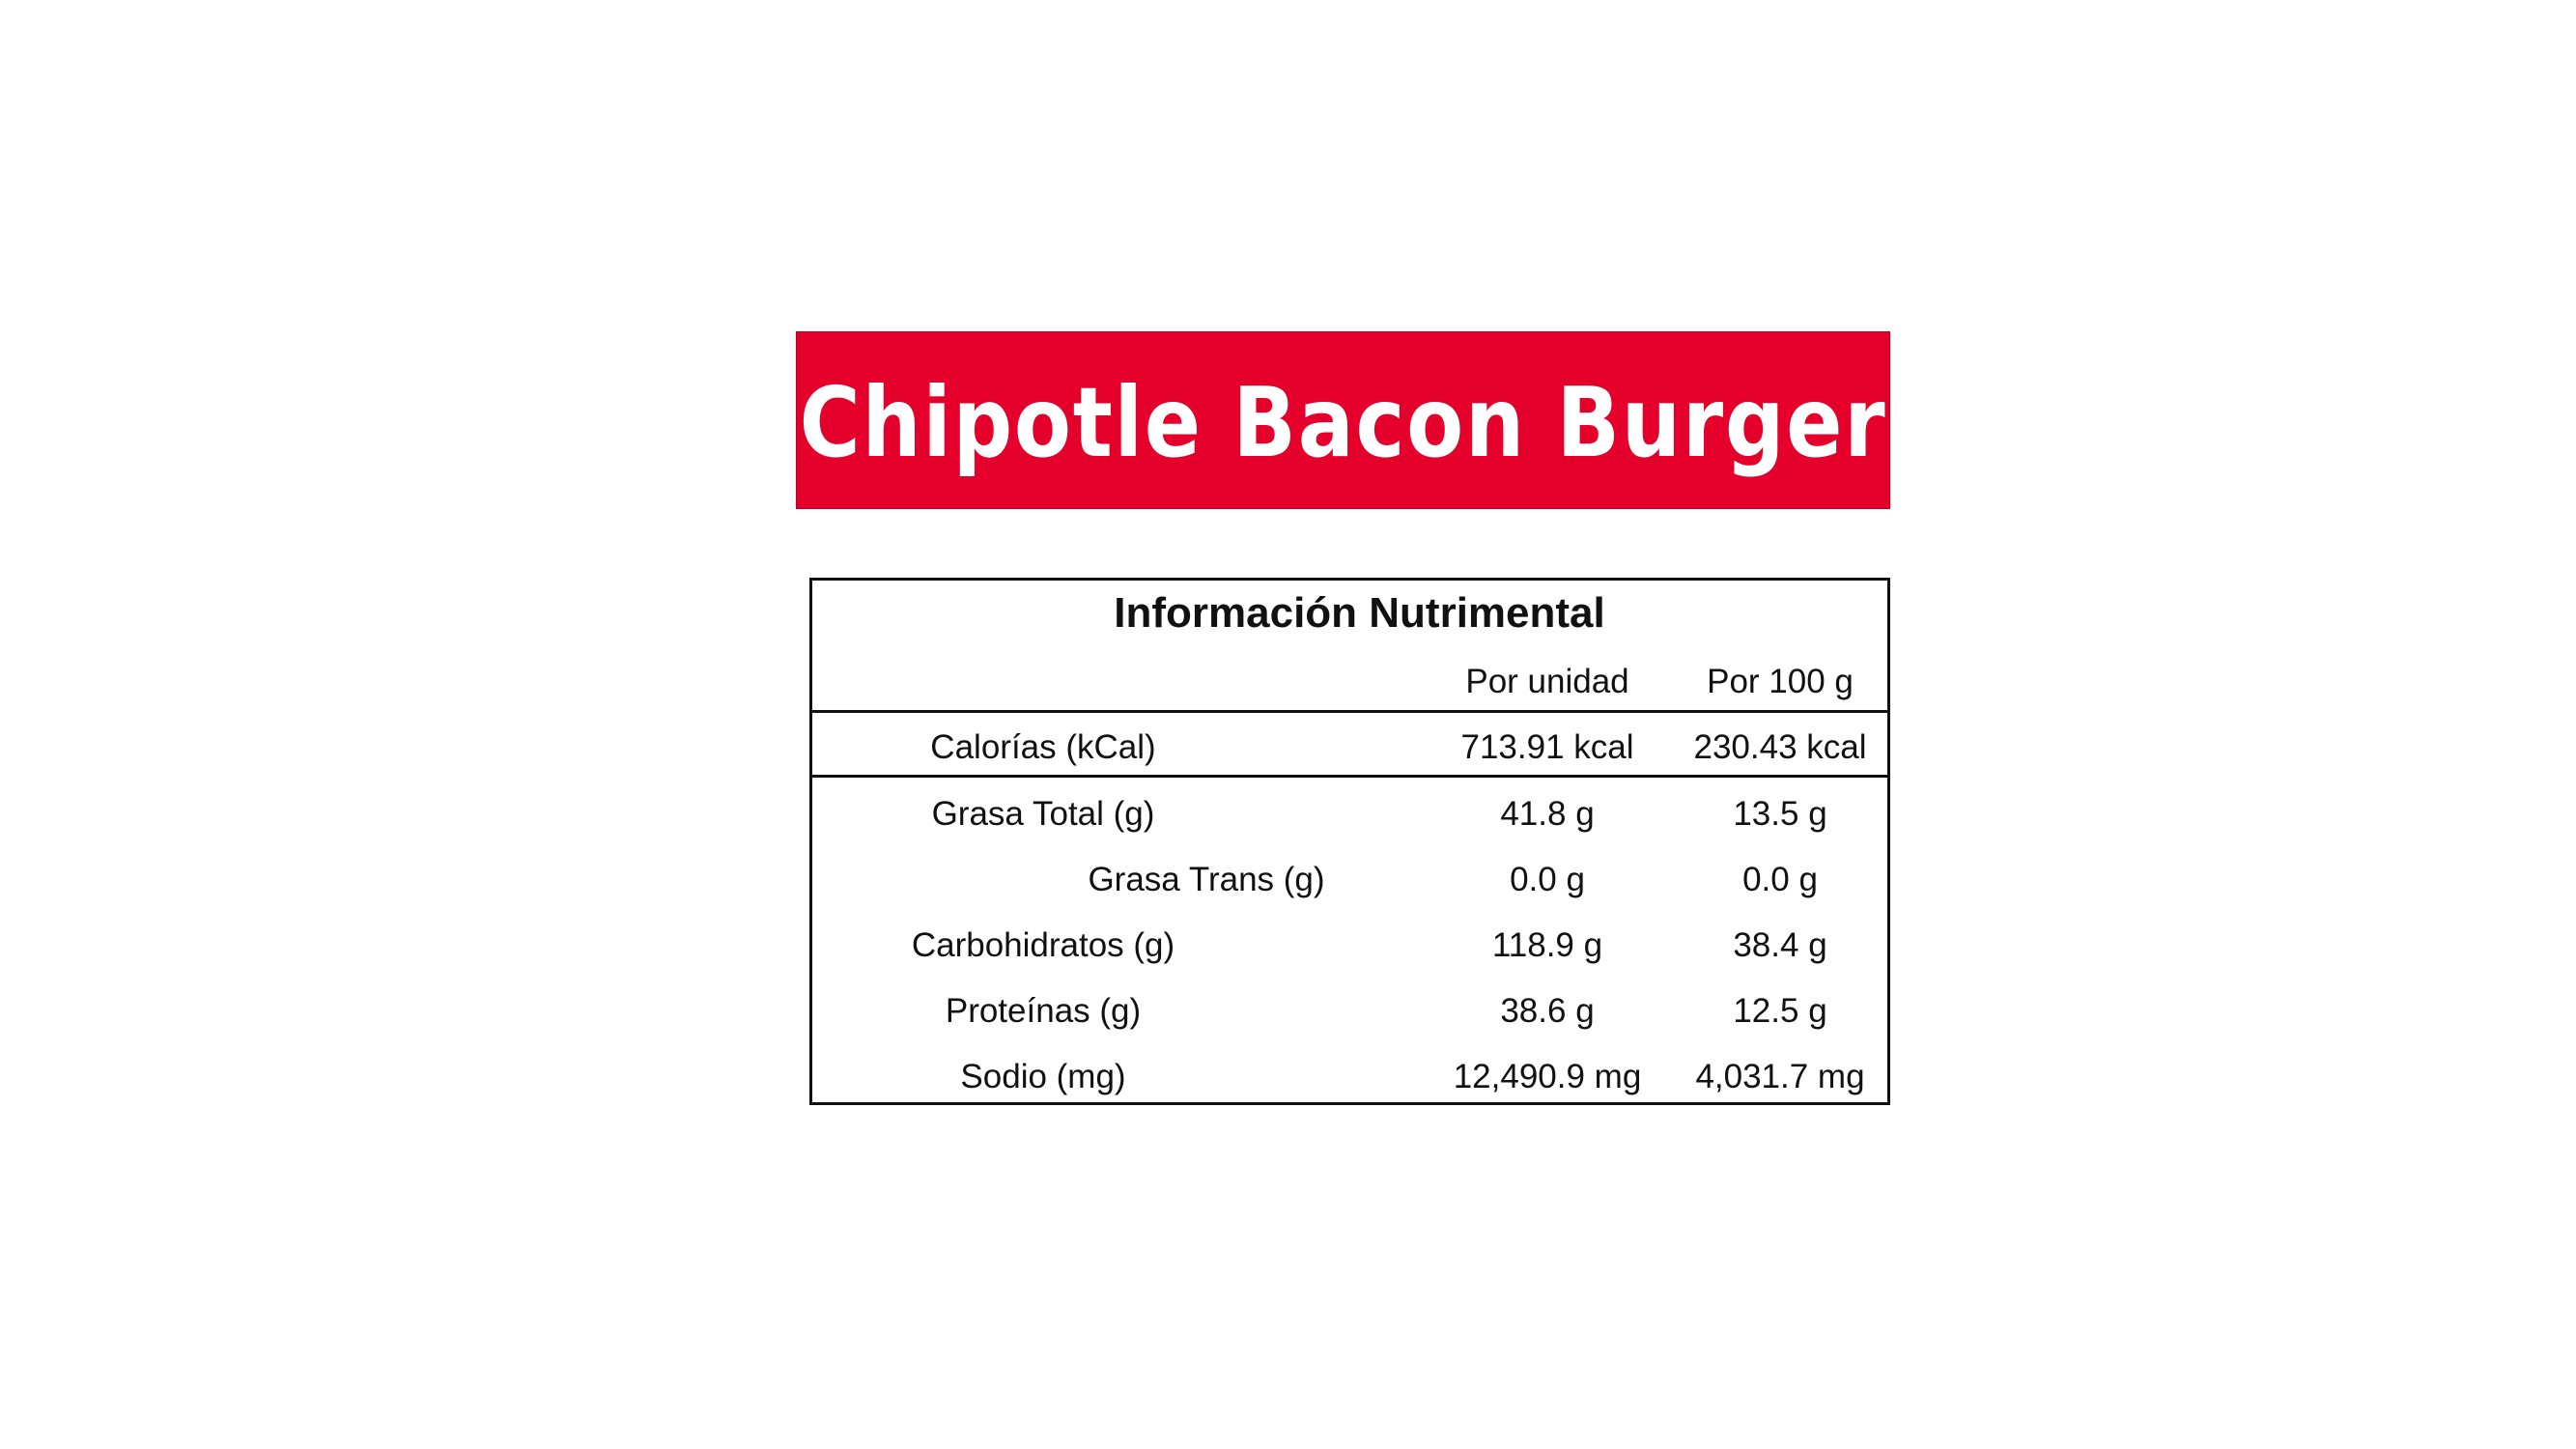 The height and width of the screenshot is (1449, 2576). Describe the element at coordinates (1043, 747) in the screenshot. I see `row-label: Calorías (kCal)` at that location.